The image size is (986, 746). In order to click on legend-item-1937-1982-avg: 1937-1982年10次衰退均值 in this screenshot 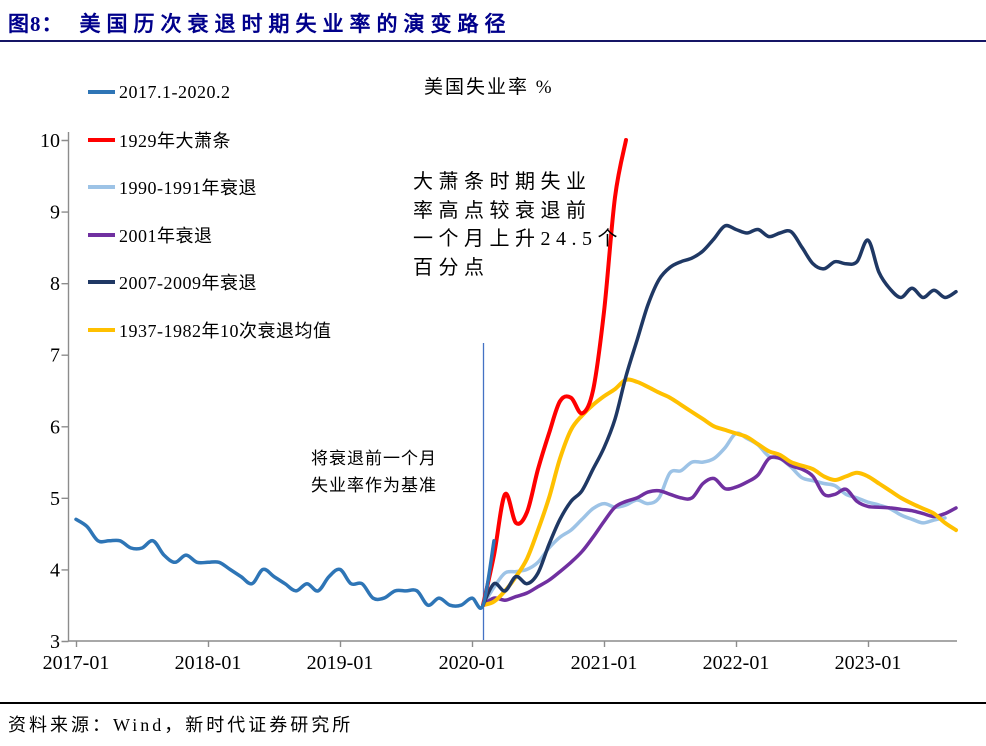, I will do `click(210, 330)`.